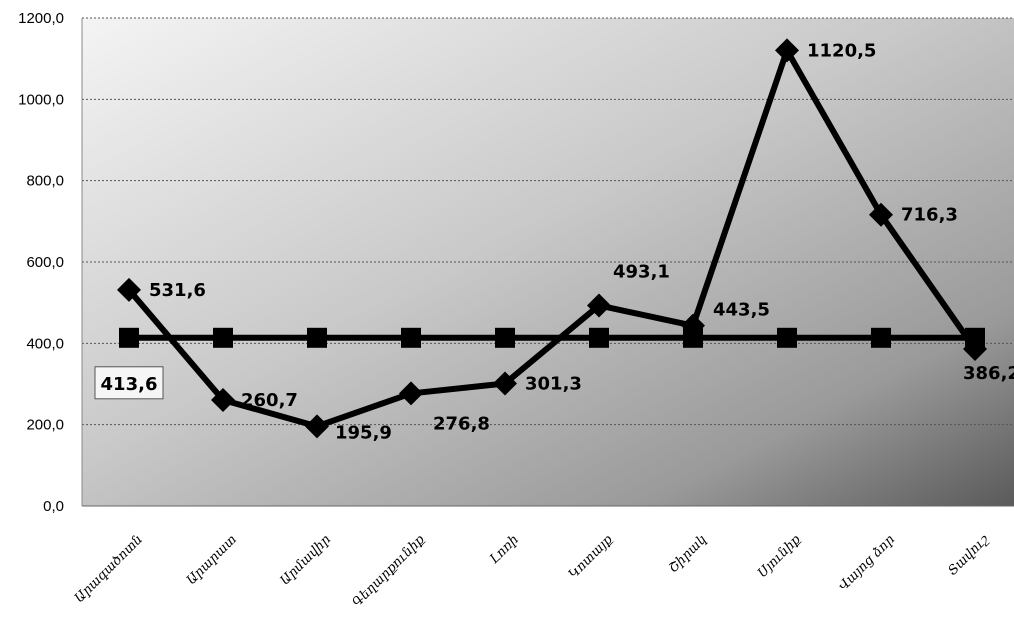 The width and height of the screenshot is (1014, 635). What do you see at coordinates (988, 373) in the screenshot?
I see `data-label: 386,2` at bounding box center [988, 373].